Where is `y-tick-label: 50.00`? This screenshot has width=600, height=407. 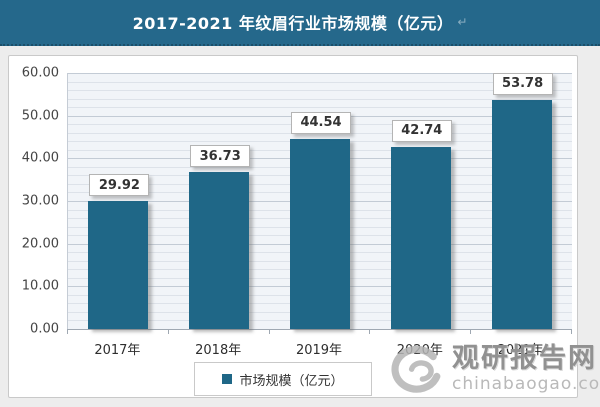 y-tick-label: 50.00 is located at coordinates (40, 116).